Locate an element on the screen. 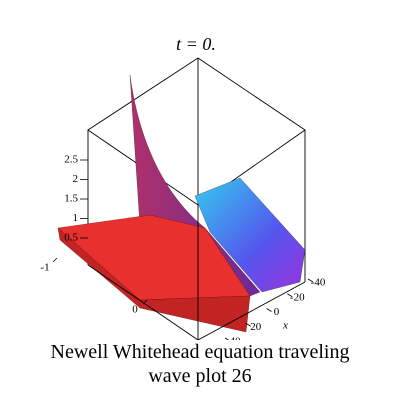 The width and height of the screenshot is (400, 400). x-axis-label: x is located at coordinates (285, 326).